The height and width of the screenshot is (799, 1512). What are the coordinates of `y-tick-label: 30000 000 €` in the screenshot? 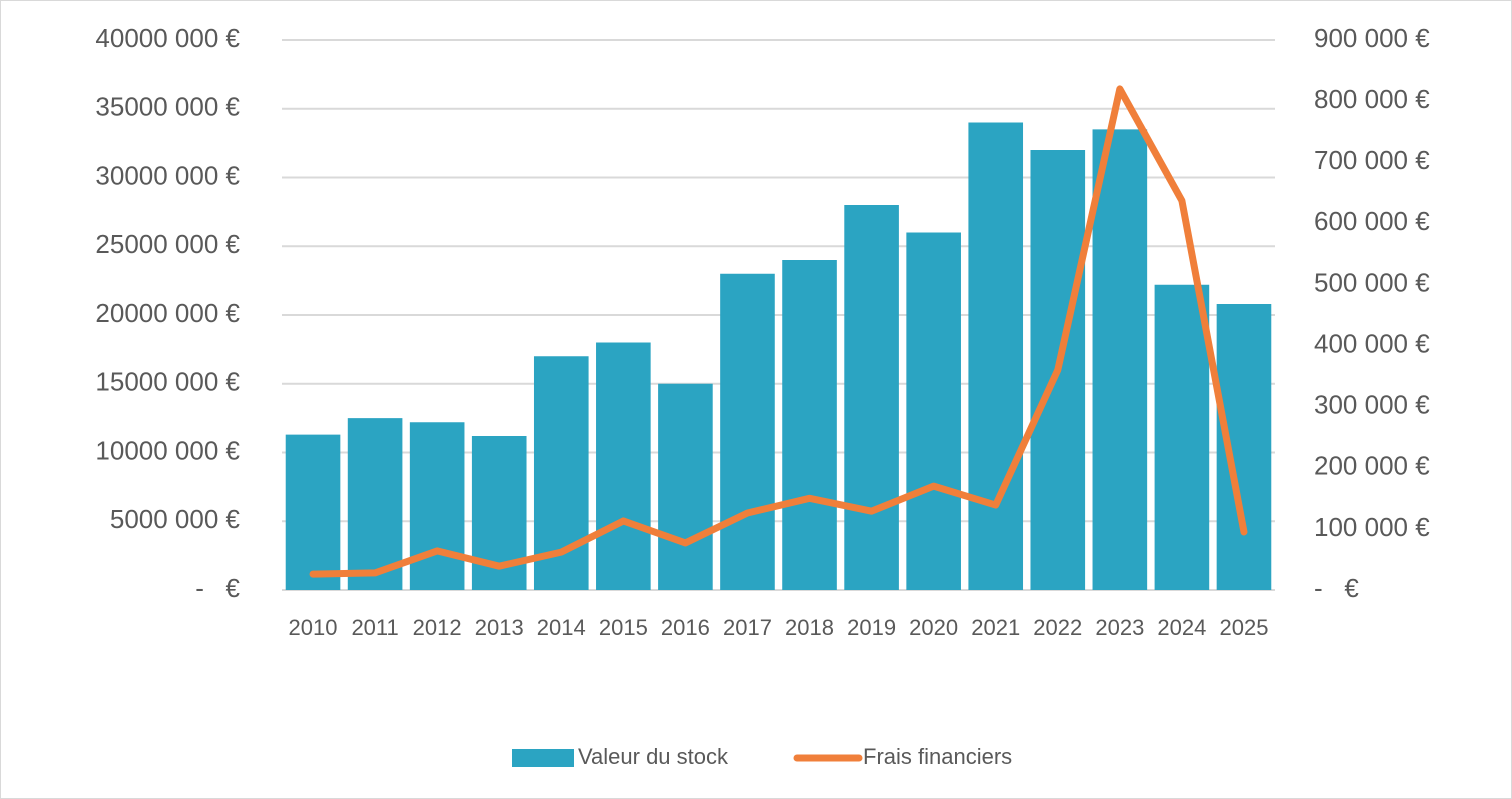 It's located at (167, 175).